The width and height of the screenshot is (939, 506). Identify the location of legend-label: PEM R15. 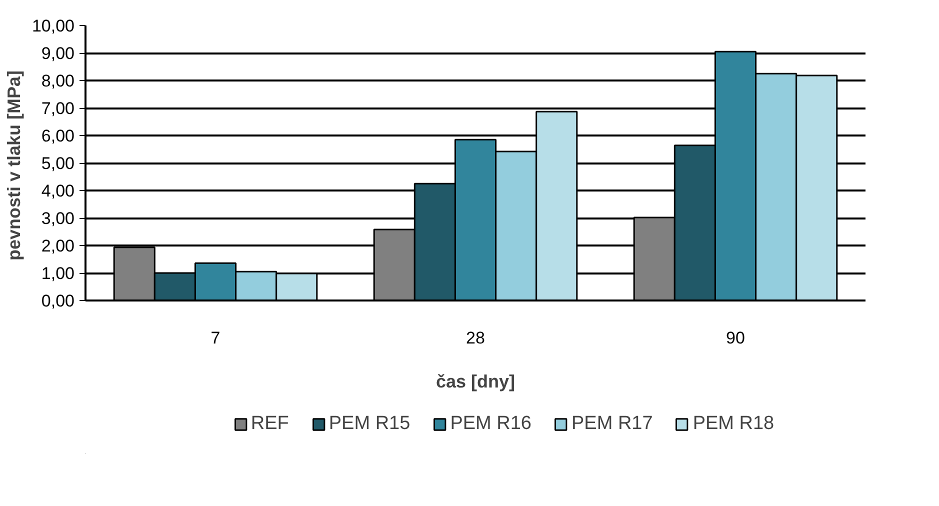
(369, 424).